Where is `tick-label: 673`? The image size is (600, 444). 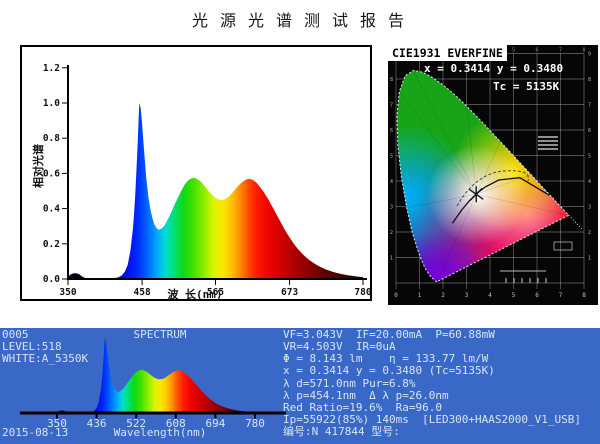
tick-label: 673 is located at coordinates (289, 292).